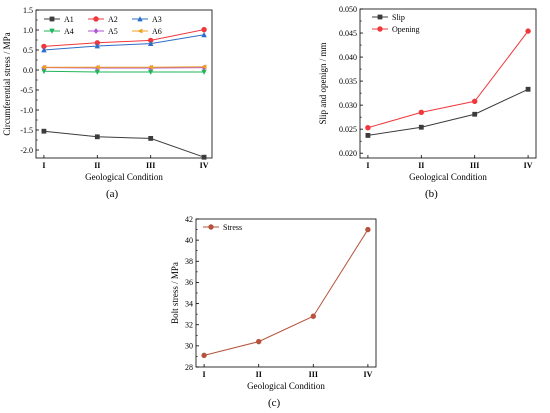 The height and width of the screenshot is (413, 550). Describe the element at coordinates (380, 29) in the screenshot. I see `chart-b-legend-marker-opening` at that location.